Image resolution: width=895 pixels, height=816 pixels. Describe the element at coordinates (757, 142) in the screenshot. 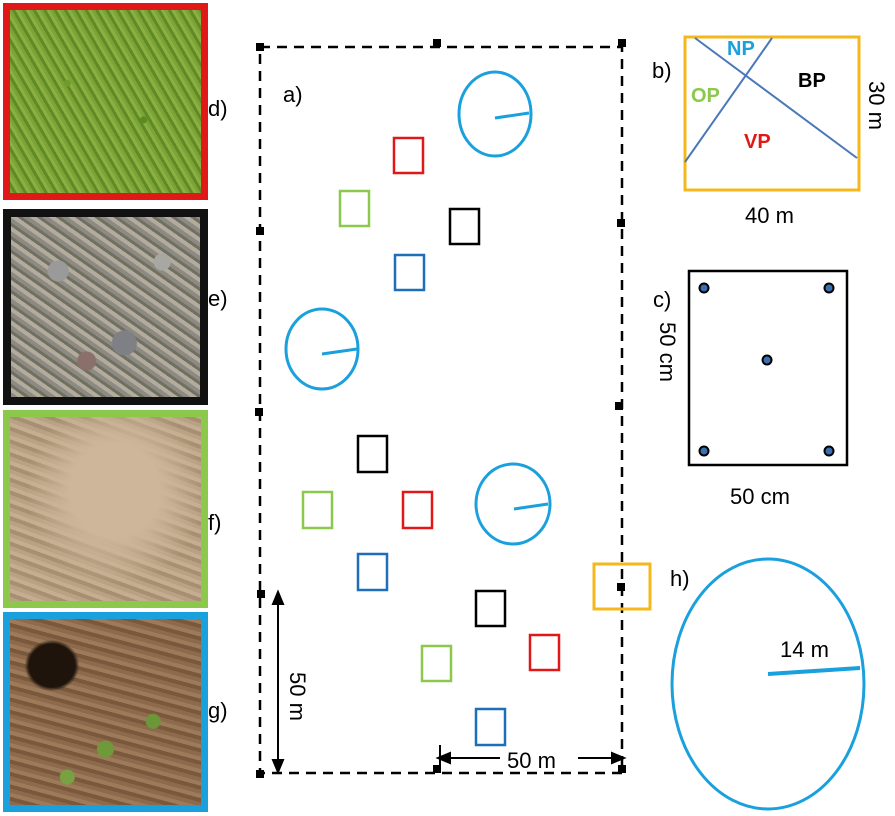

I see `zone-vp: VP` at that location.